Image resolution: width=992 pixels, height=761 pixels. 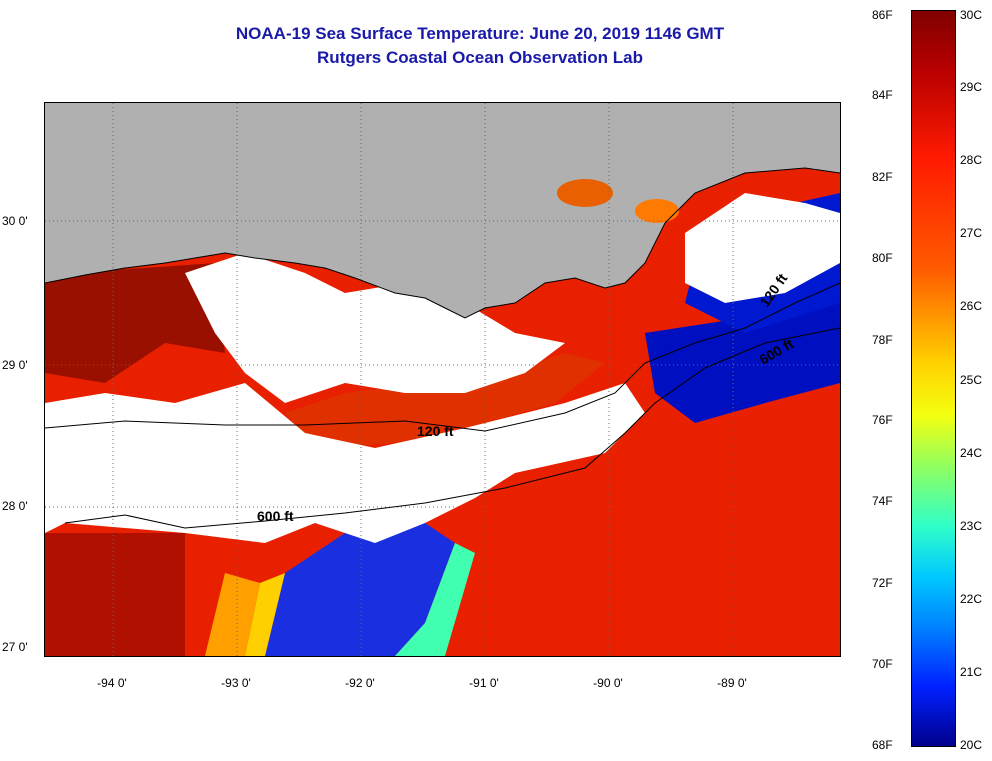 What do you see at coordinates (232, 614) in the screenshot?
I see `yellow-band` at bounding box center [232, 614].